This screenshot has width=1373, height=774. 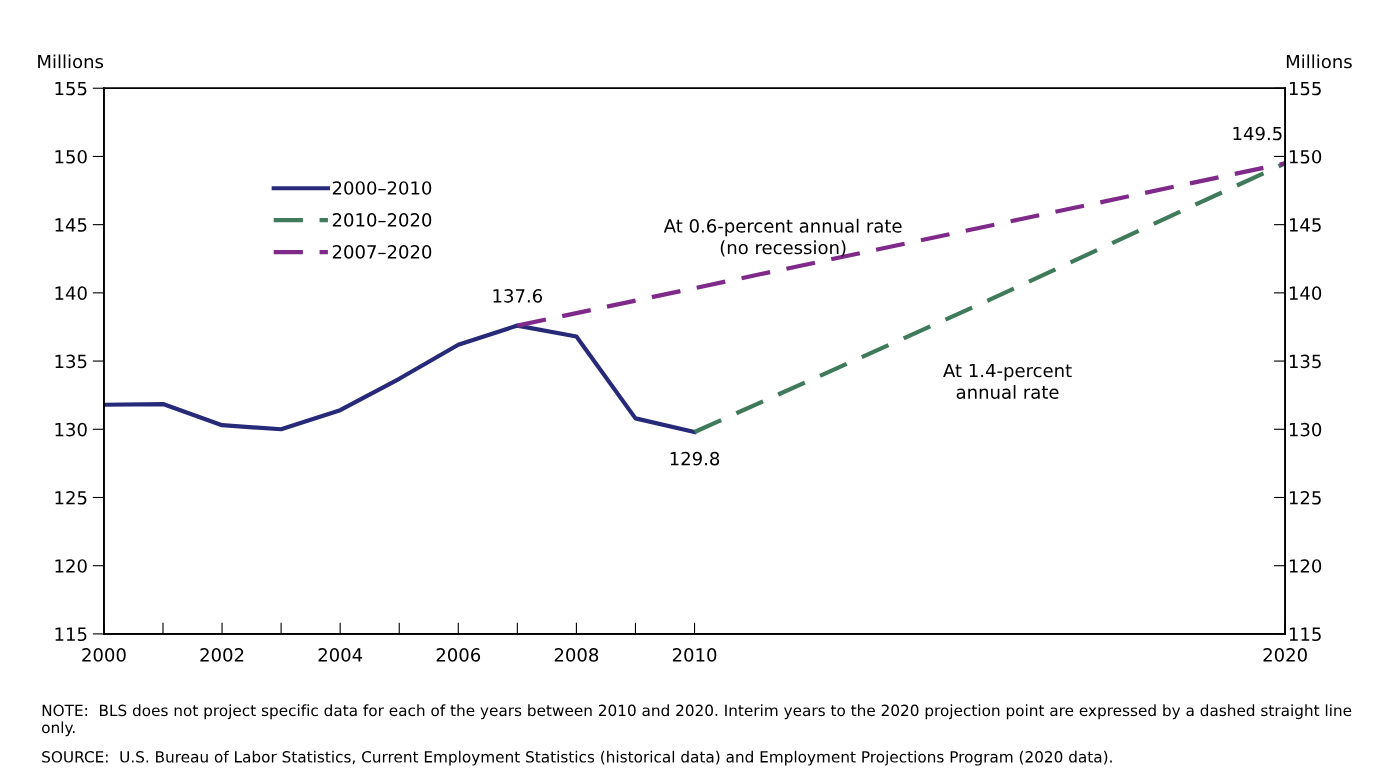 I want to click on line-series, so click(x=400, y=379).